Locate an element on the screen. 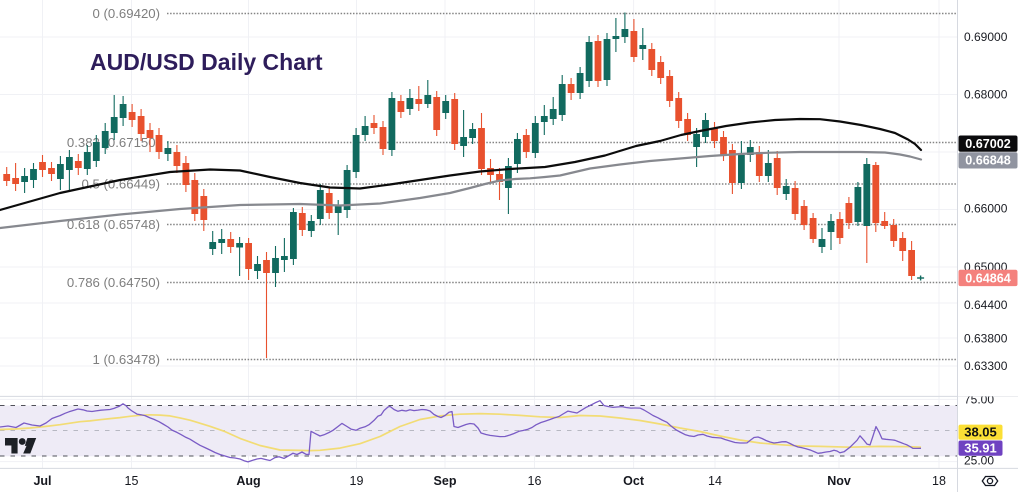 The height and width of the screenshot is (492, 1018). svg-text: 0.382 (0.67150) is located at coordinates (113, 142).